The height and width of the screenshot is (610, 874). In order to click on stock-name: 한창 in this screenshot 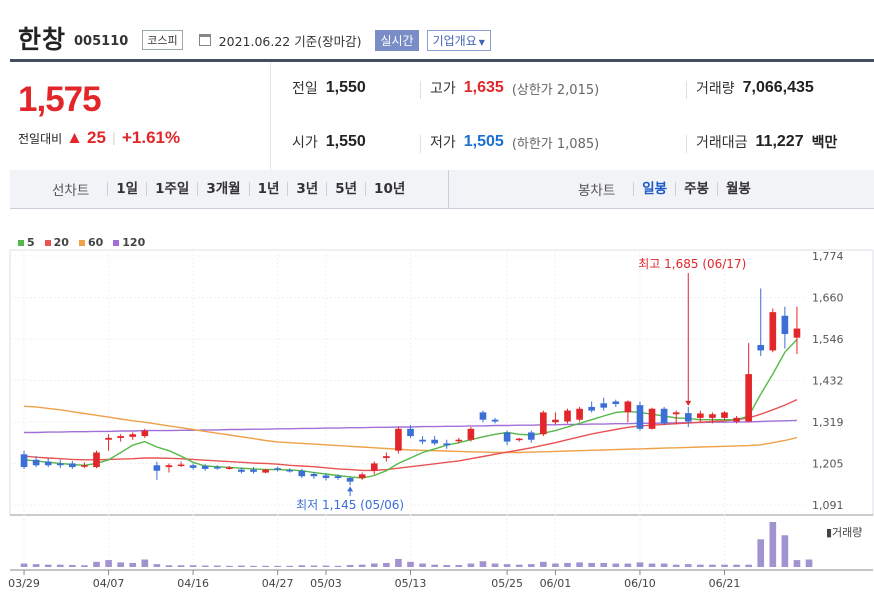, I will do `click(42, 39)`.